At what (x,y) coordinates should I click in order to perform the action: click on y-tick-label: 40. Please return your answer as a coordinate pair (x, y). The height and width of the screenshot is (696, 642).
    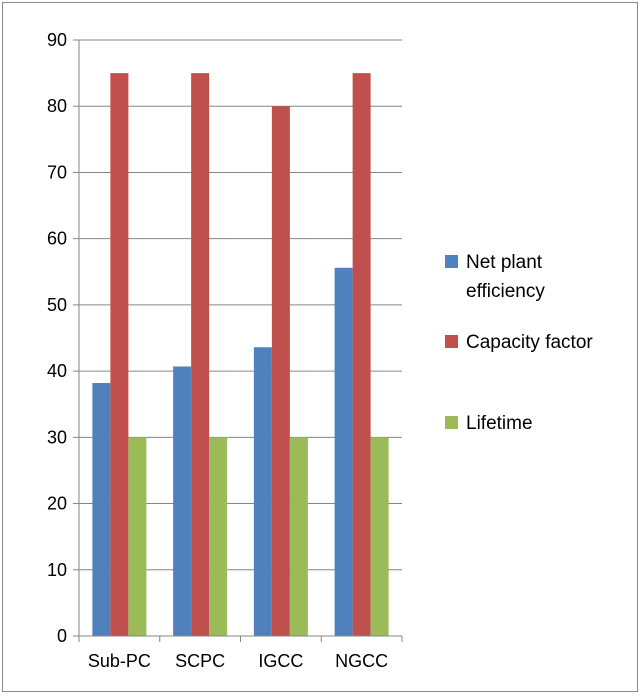
    Looking at the image, I should click on (57, 371).